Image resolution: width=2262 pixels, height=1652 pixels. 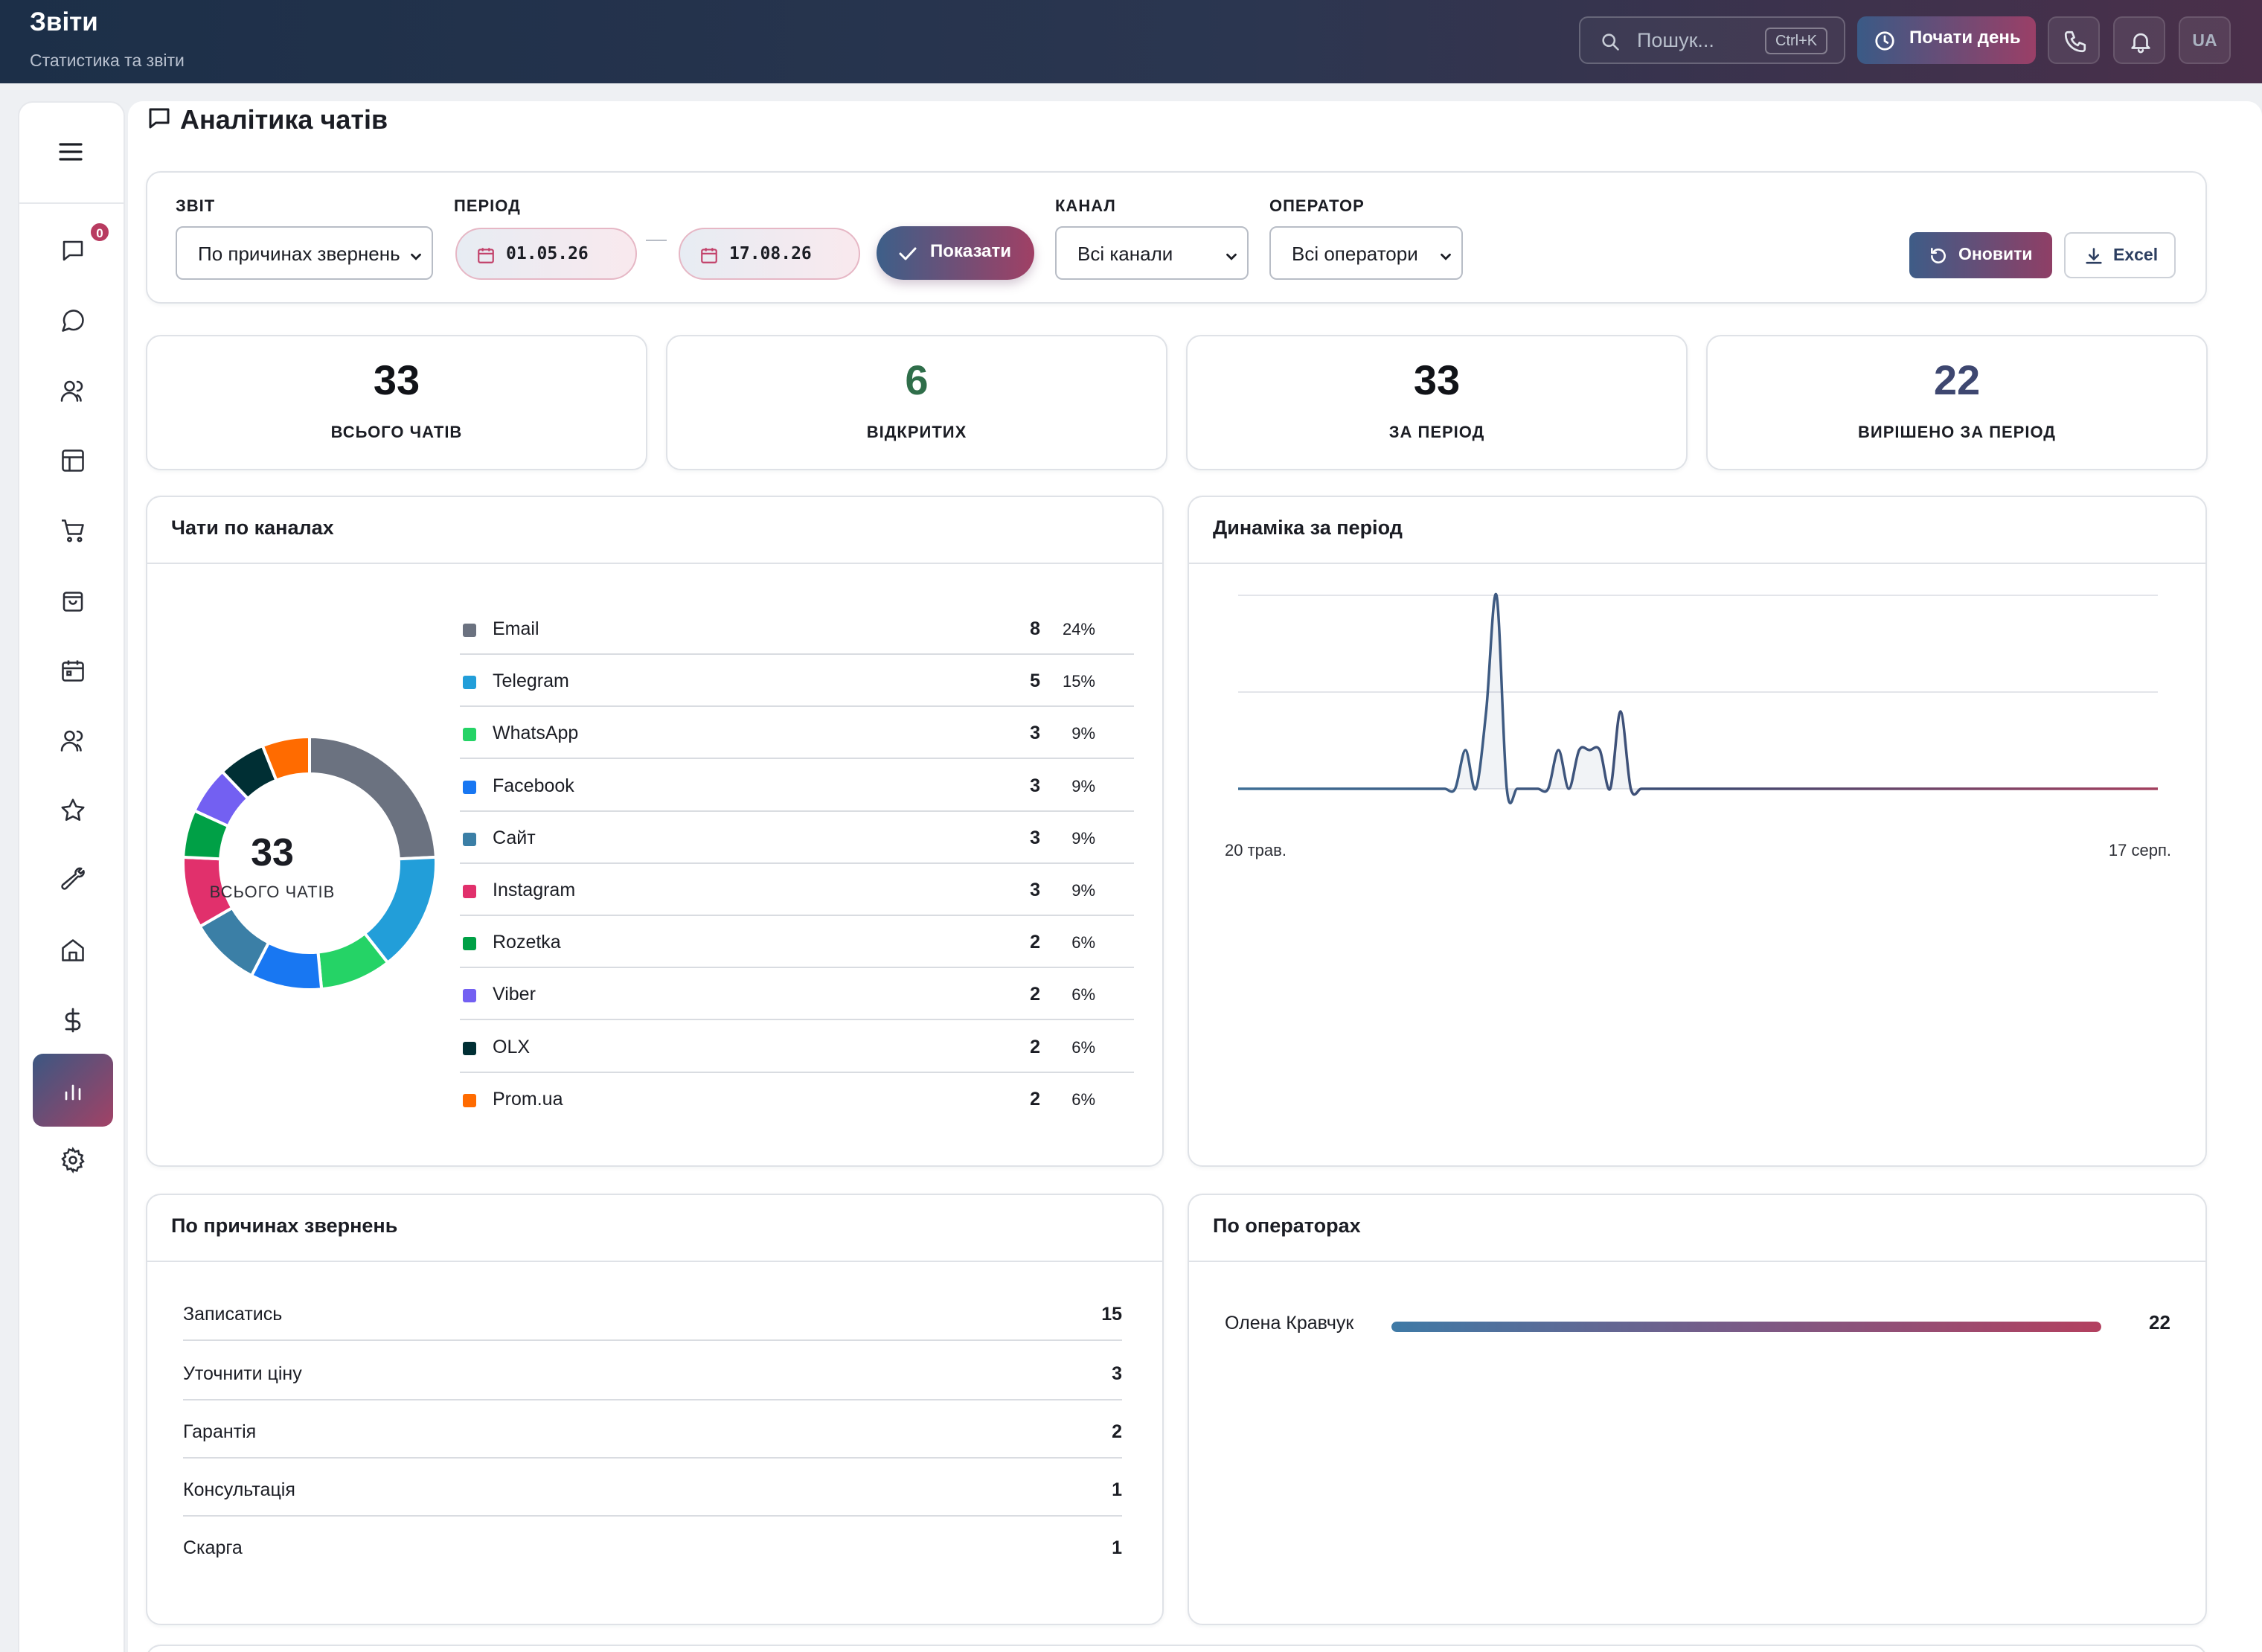 What do you see at coordinates (1712, 40) in the screenshot?
I see `search-box: Пошук... Ctrl+K` at bounding box center [1712, 40].